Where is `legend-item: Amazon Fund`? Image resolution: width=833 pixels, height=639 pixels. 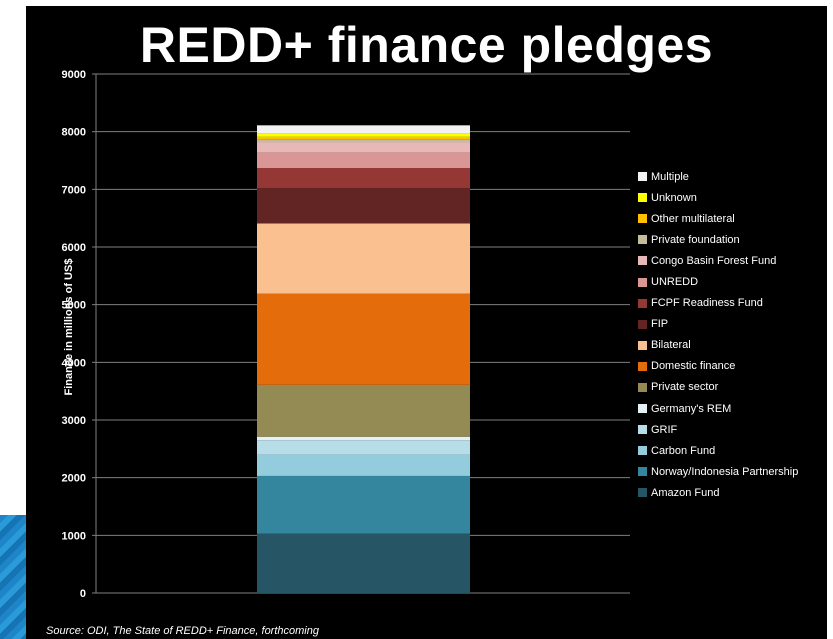
legend-item: Amazon Fund is located at coordinates (718, 492).